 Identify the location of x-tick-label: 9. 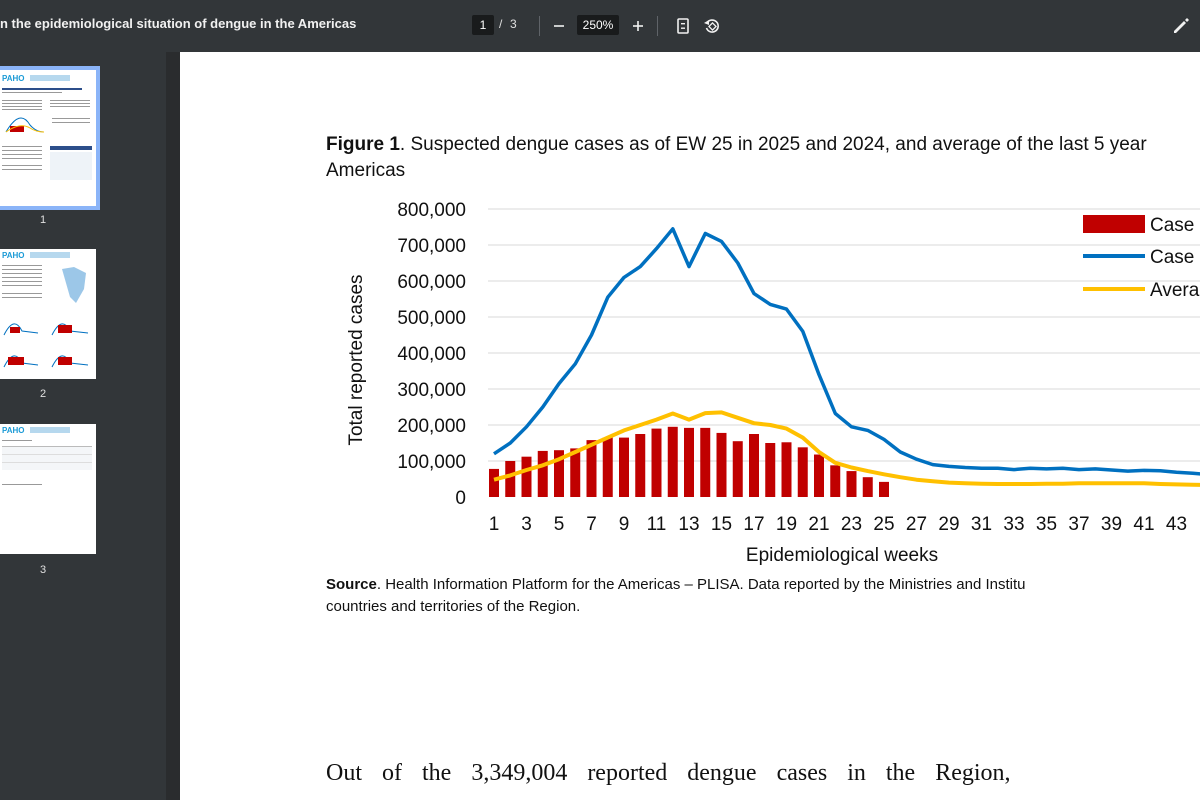
(624, 524).